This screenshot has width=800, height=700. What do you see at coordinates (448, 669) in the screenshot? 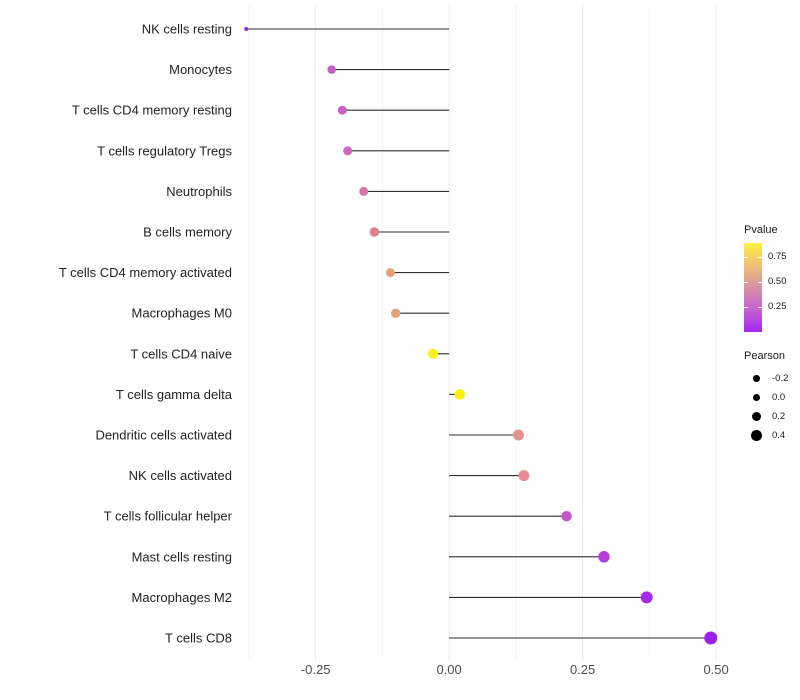
I see `x-tick-label: 0.00` at bounding box center [448, 669].